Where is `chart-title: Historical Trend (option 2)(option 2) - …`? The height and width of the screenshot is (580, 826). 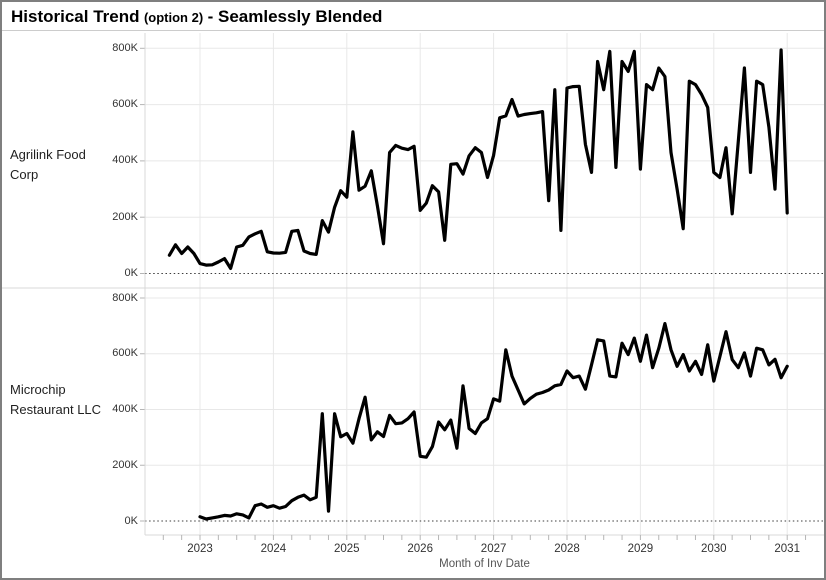 chart-title: Historical Trend (option 2)(option 2) - … is located at coordinates (413, 16).